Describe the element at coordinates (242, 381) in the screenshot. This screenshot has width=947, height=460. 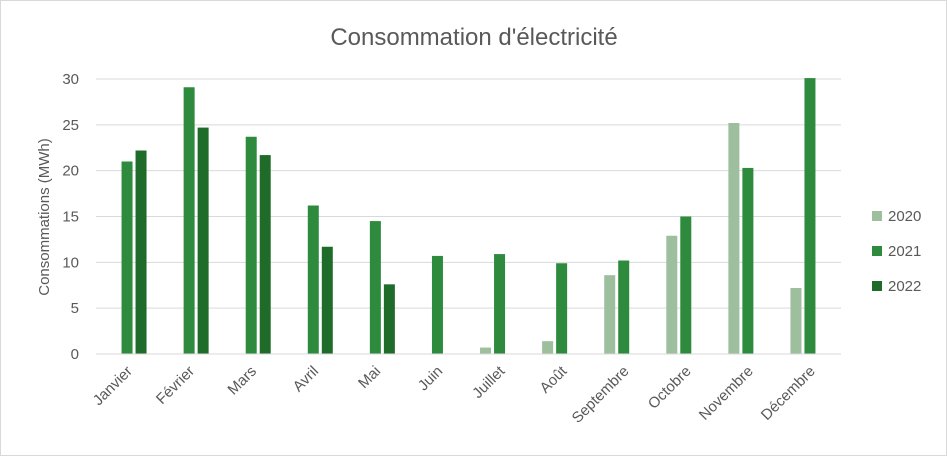
I see `x-tick-label: Mars` at that location.